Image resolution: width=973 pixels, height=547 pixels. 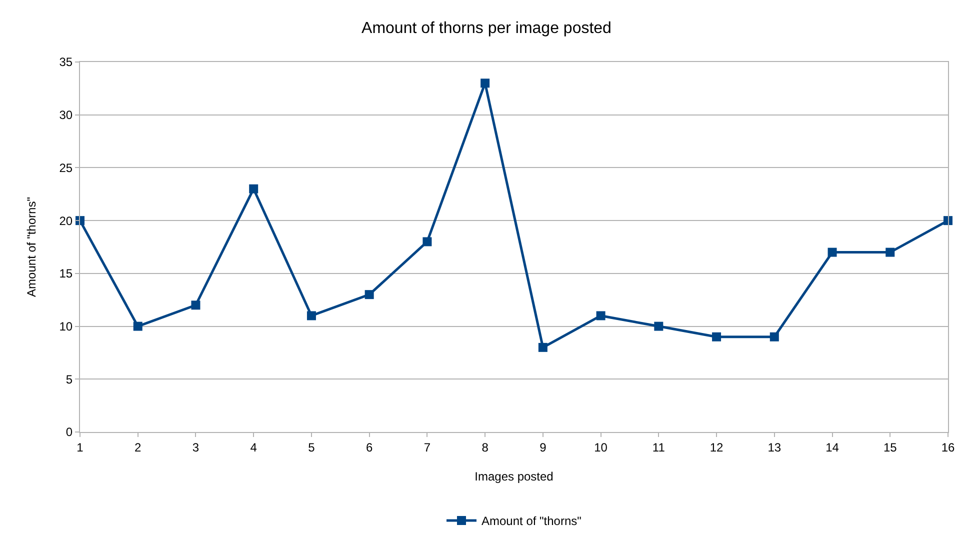 I want to click on x-tick-label: 5, so click(x=312, y=447).